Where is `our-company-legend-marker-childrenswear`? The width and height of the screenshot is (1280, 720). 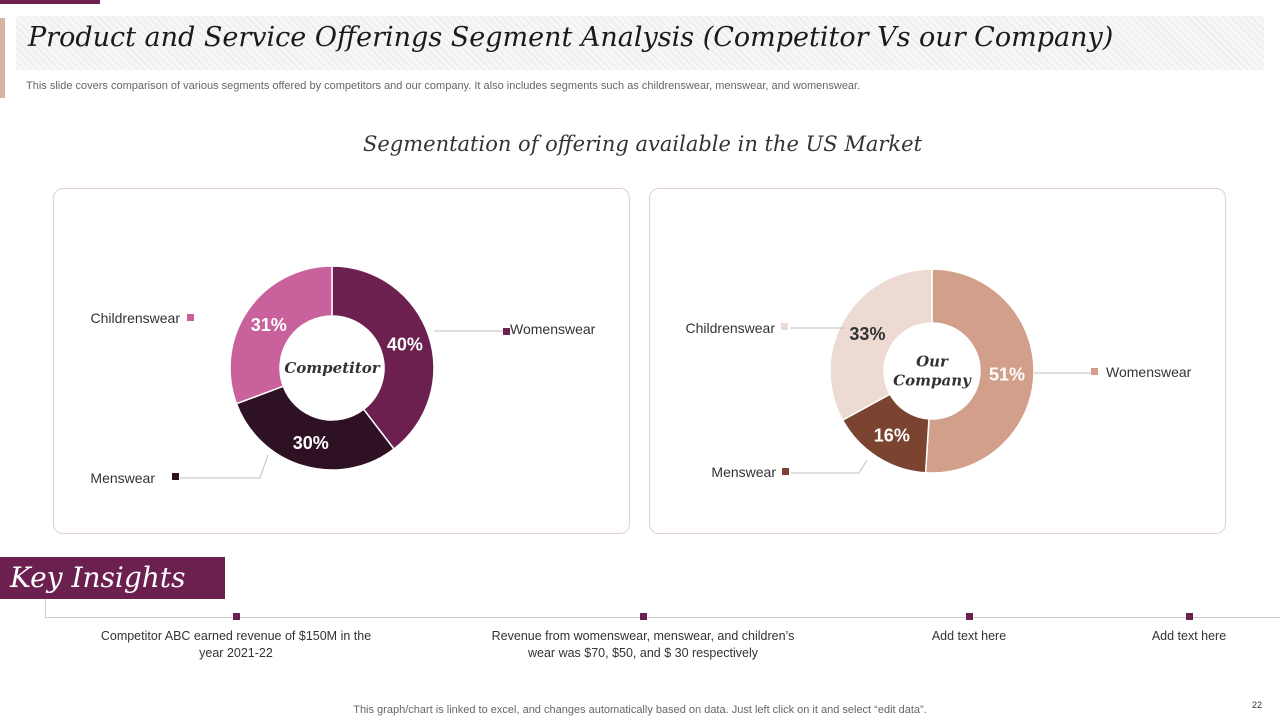 our-company-legend-marker-childrenswear is located at coordinates (784, 326).